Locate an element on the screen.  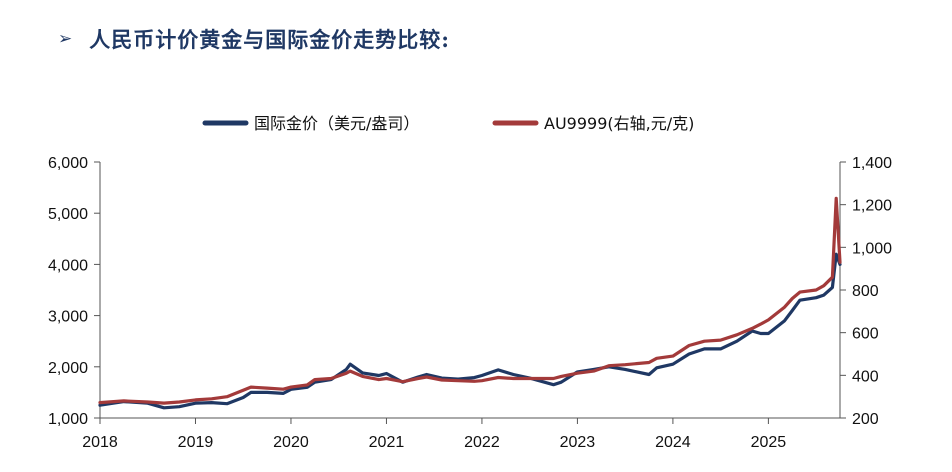
y-right-tick-label: 1,200 is located at coordinates (872, 206).